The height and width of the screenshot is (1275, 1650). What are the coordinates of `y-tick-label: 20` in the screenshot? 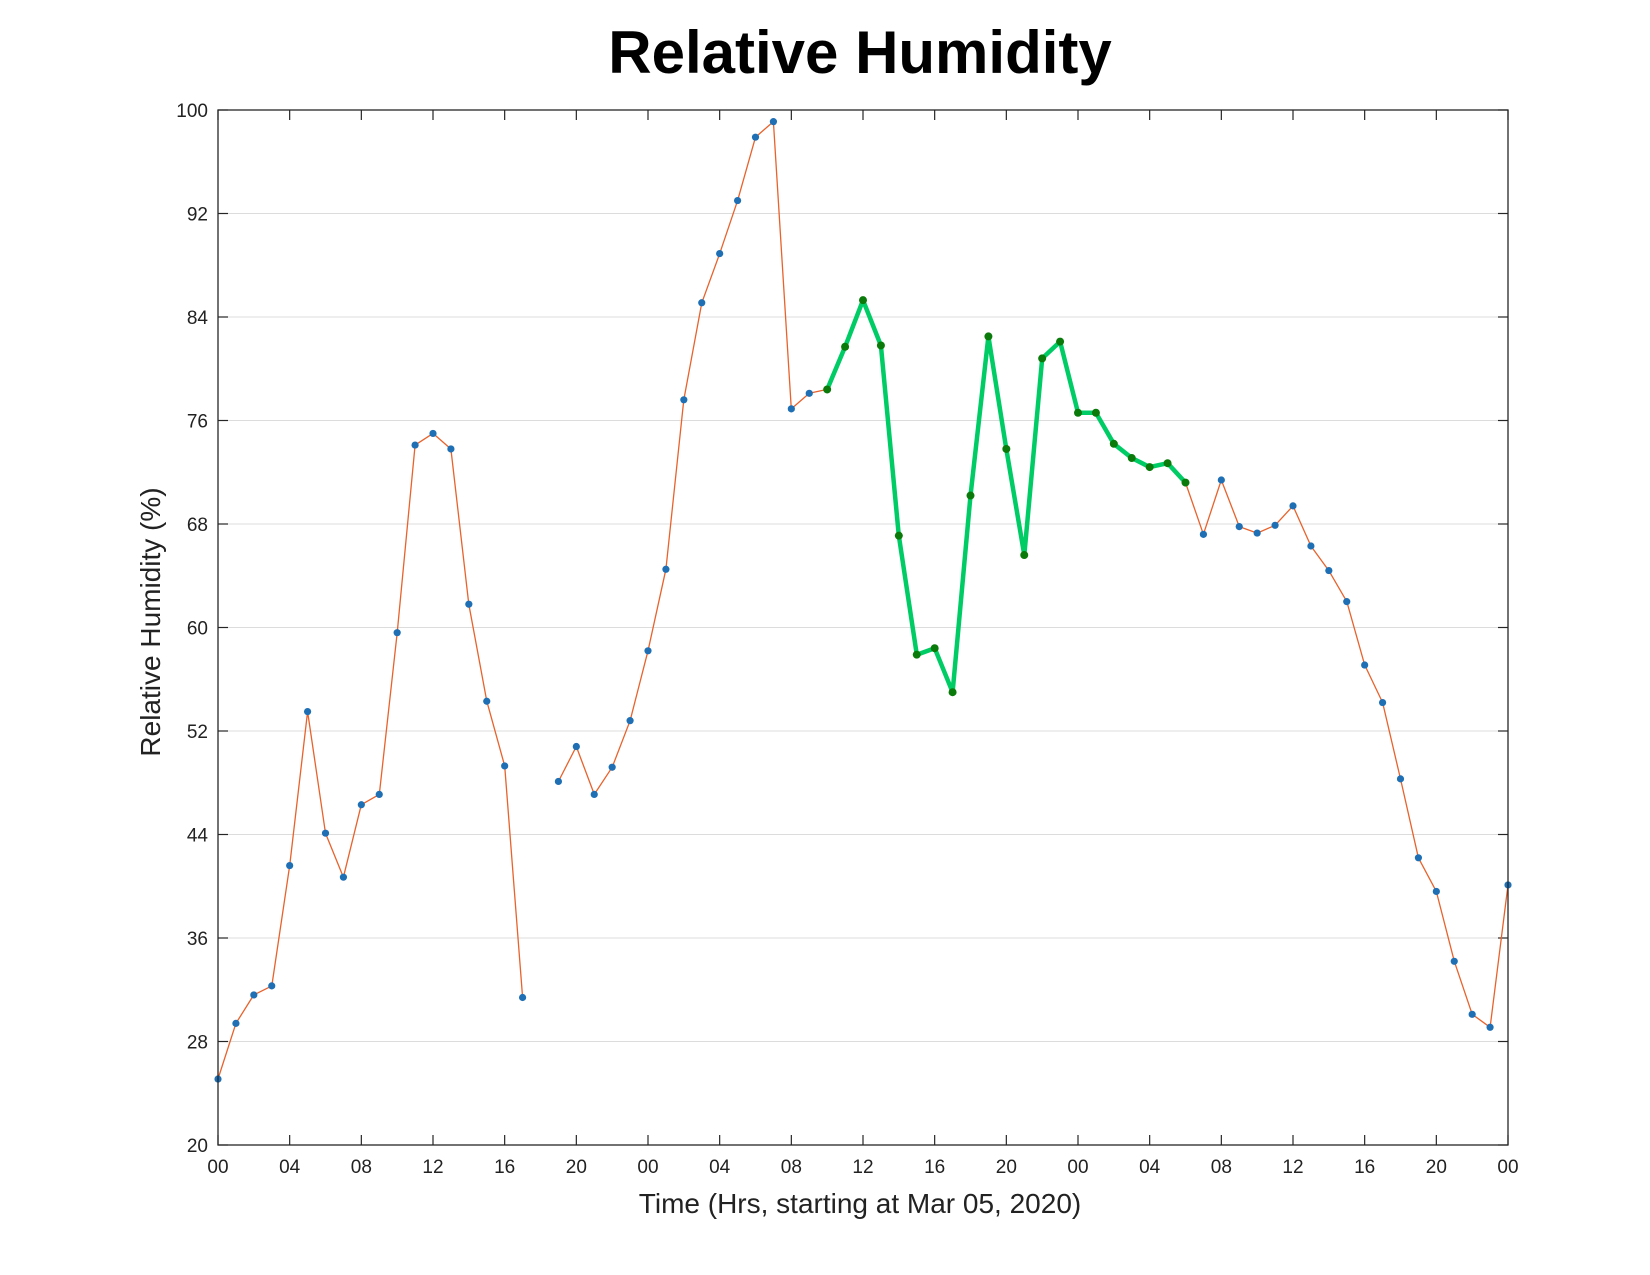 It's located at (197, 1146).